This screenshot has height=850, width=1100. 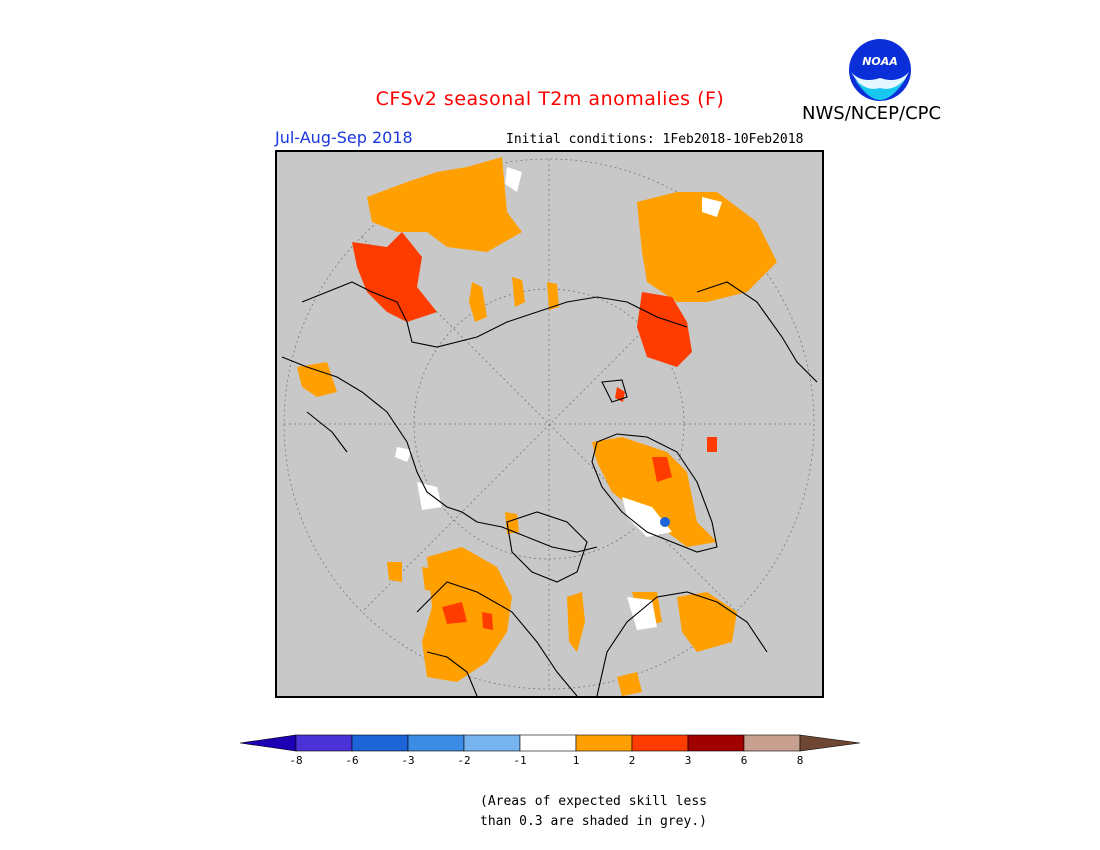 What do you see at coordinates (593, 801) in the screenshot?
I see `skill-note-line-1: (Areas of expected skill less` at bounding box center [593, 801].